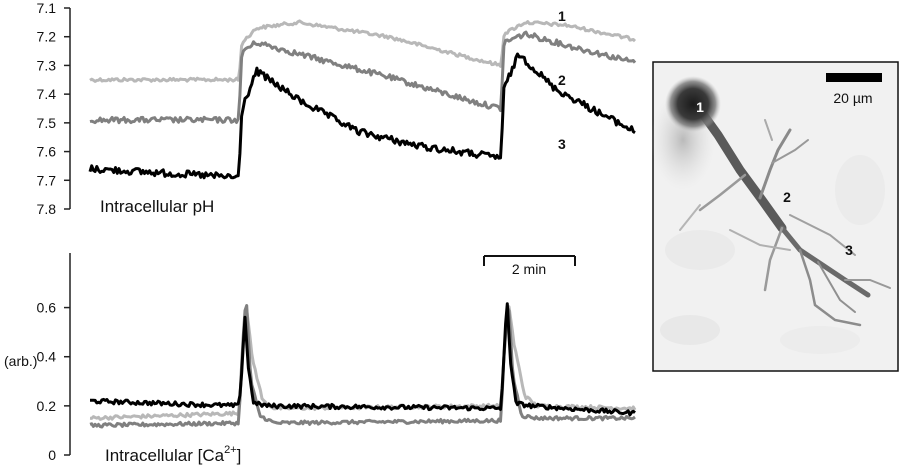  What do you see at coordinates (772, 254) in the screenshot?
I see `micrograph-background-texture` at bounding box center [772, 254].